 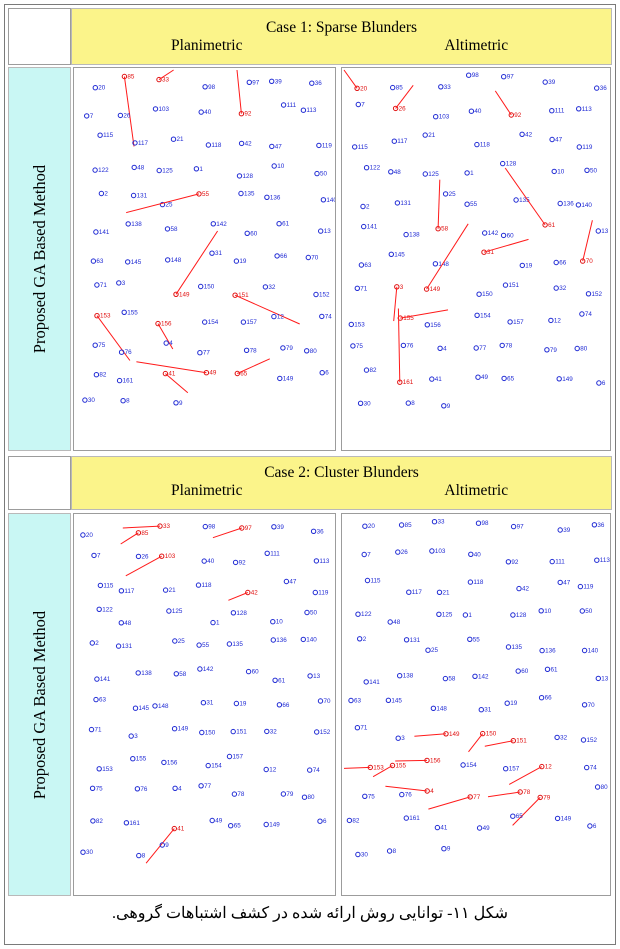 What do you see at coordinates (485, 145) in the screenshot?
I see `point-label: 118` at bounding box center [485, 145].